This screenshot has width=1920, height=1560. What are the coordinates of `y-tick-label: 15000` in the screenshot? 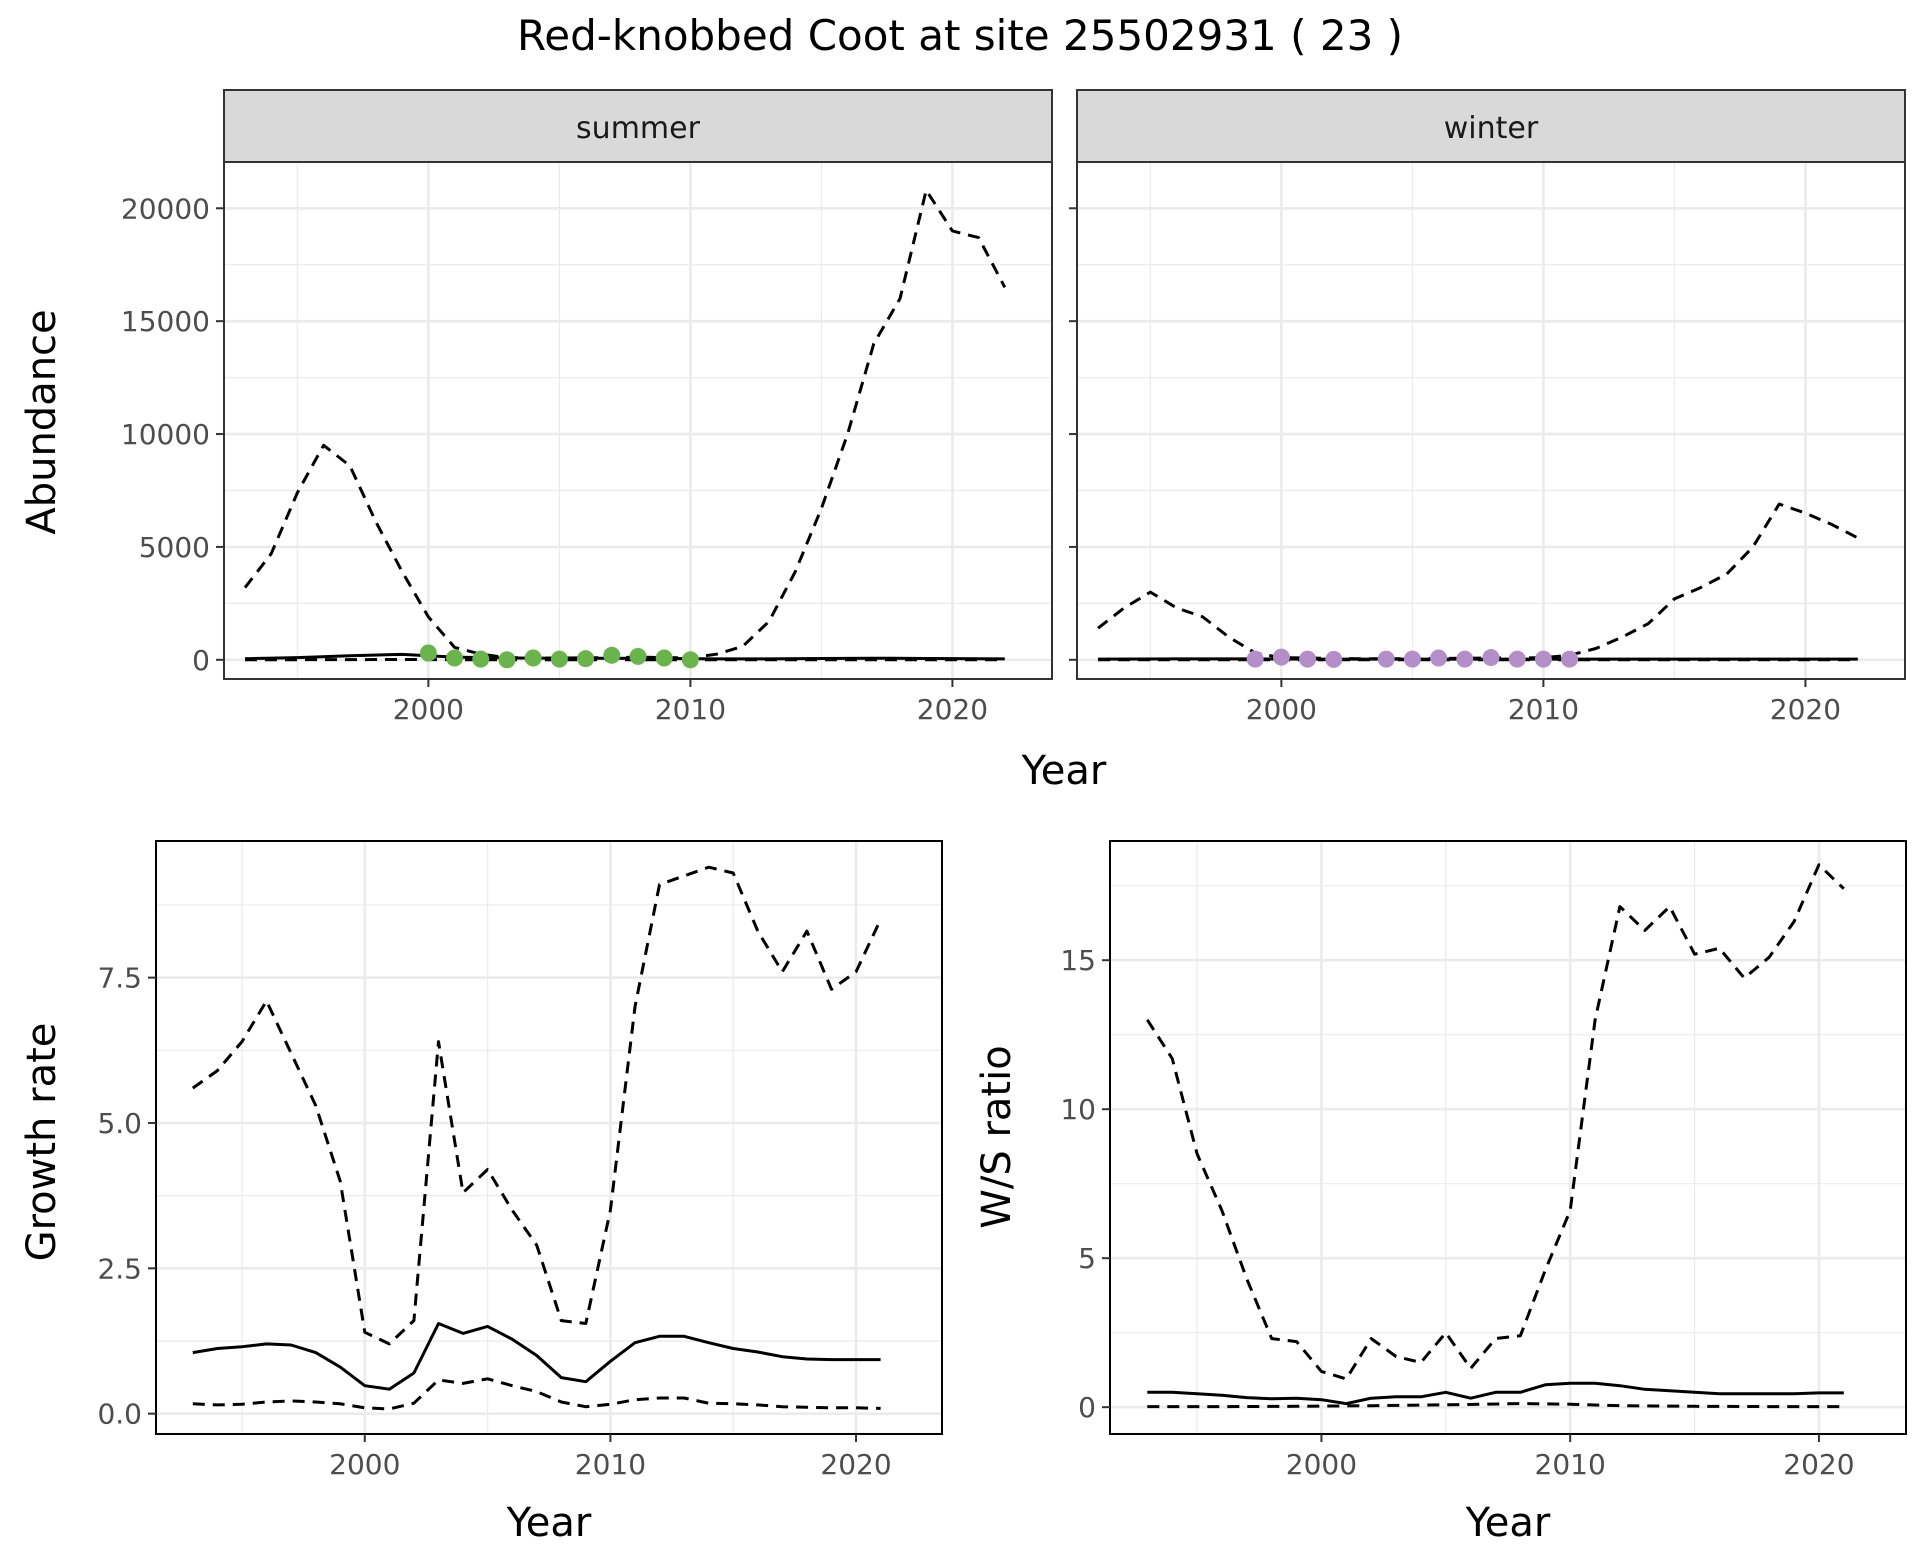 It's located at (165, 321).